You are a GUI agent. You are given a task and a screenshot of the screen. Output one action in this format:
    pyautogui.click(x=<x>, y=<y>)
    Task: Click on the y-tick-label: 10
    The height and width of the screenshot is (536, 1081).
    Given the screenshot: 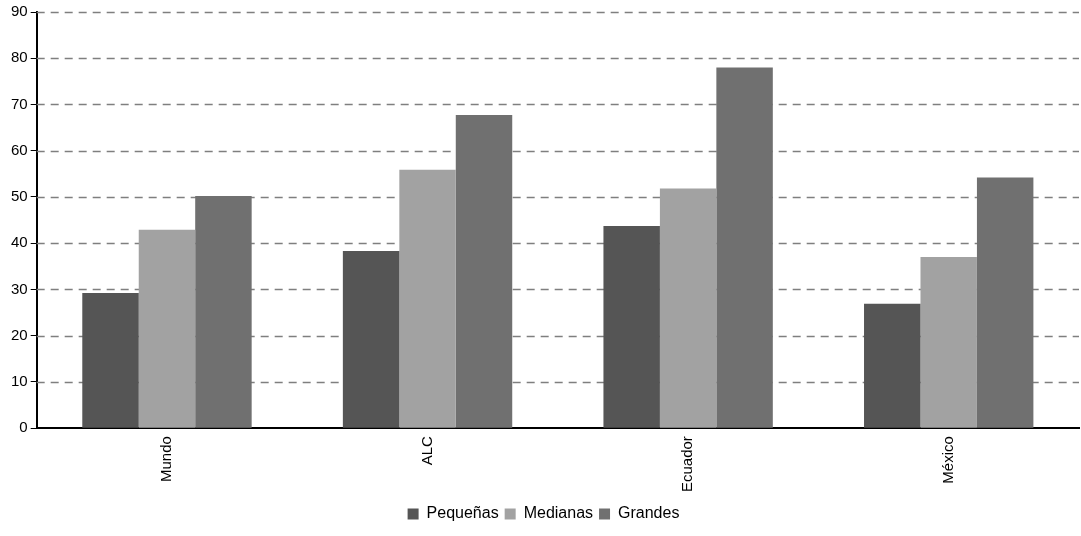 What is the action you would take?
    pyautogui.click(x=19, y=381)
    